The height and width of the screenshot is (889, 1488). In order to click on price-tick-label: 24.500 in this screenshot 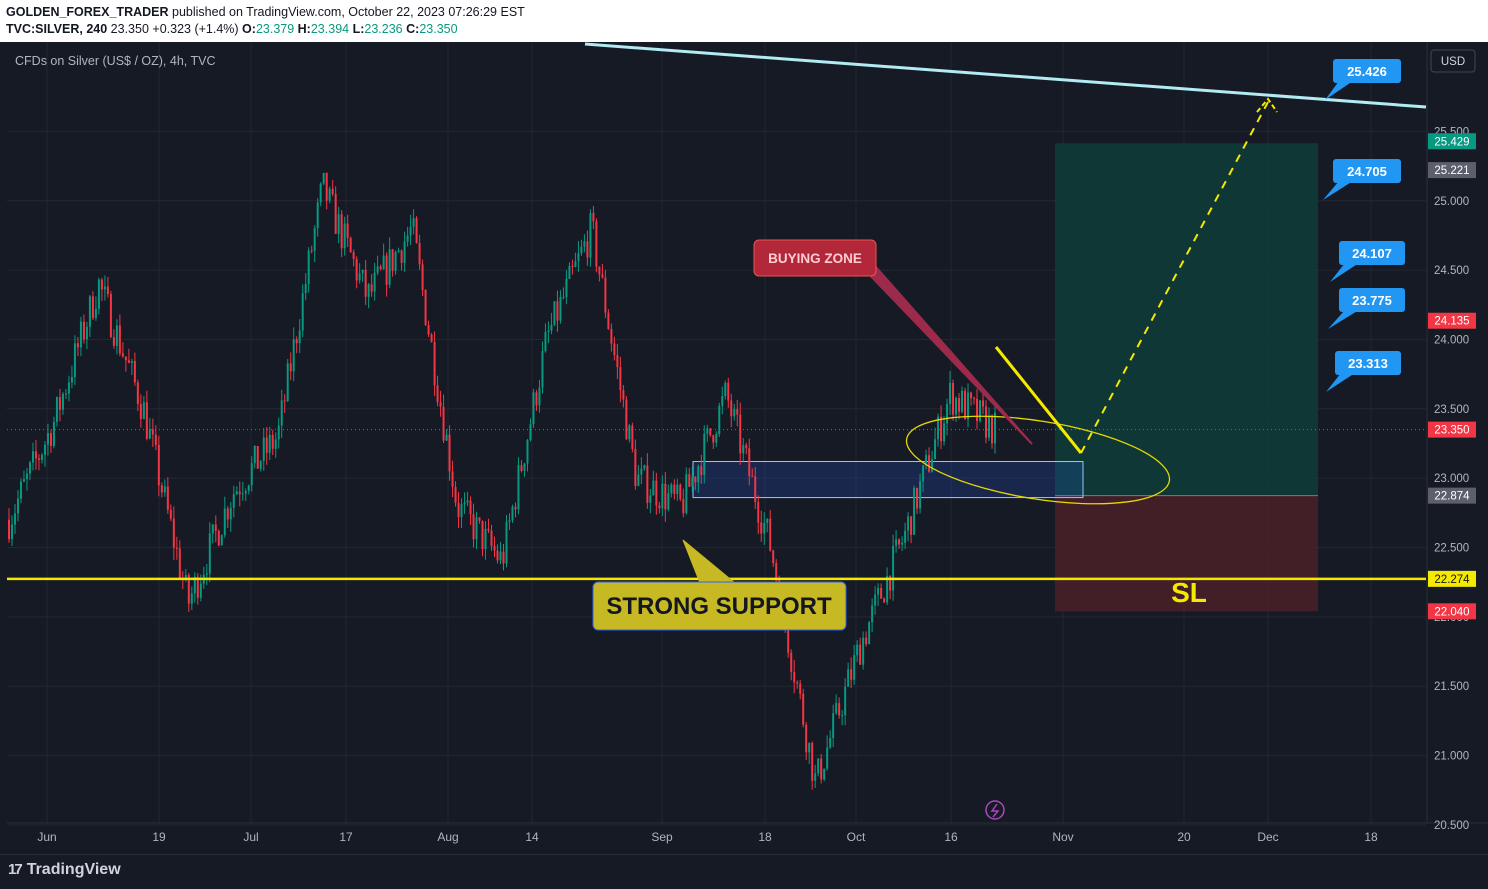, I will do `click(1451, 271)`.